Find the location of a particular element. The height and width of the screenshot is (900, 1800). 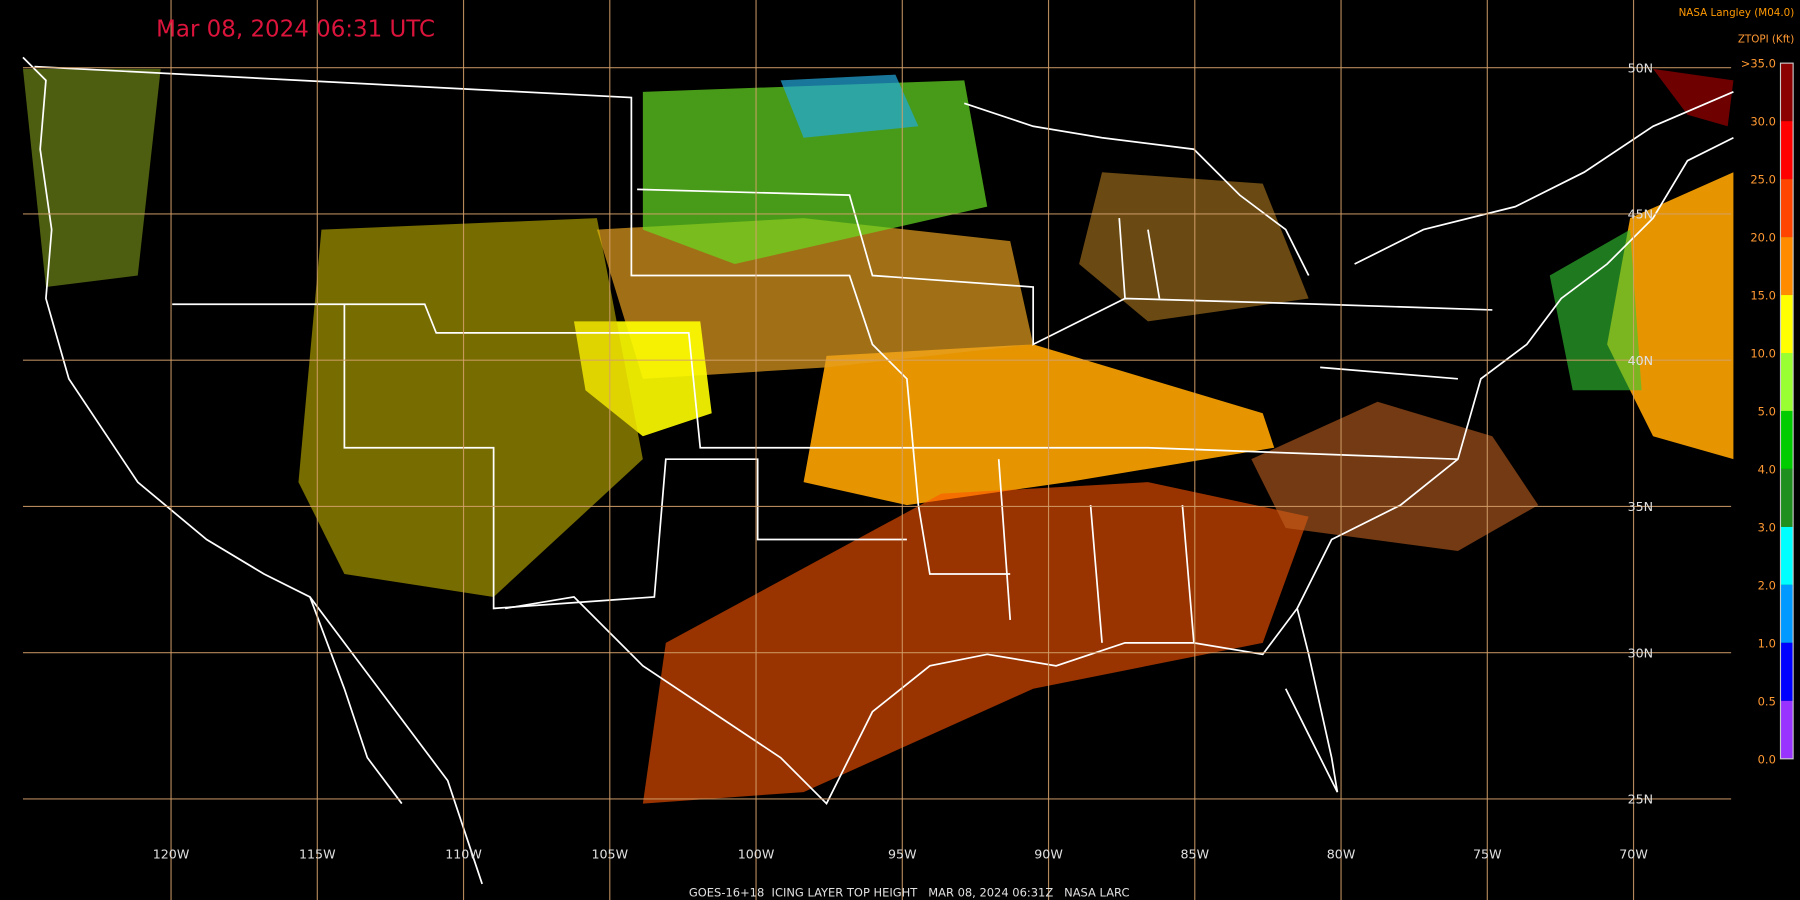

timestamp: Mar 08, 2024 06:31 UTC is located at coordinates (295, 30).